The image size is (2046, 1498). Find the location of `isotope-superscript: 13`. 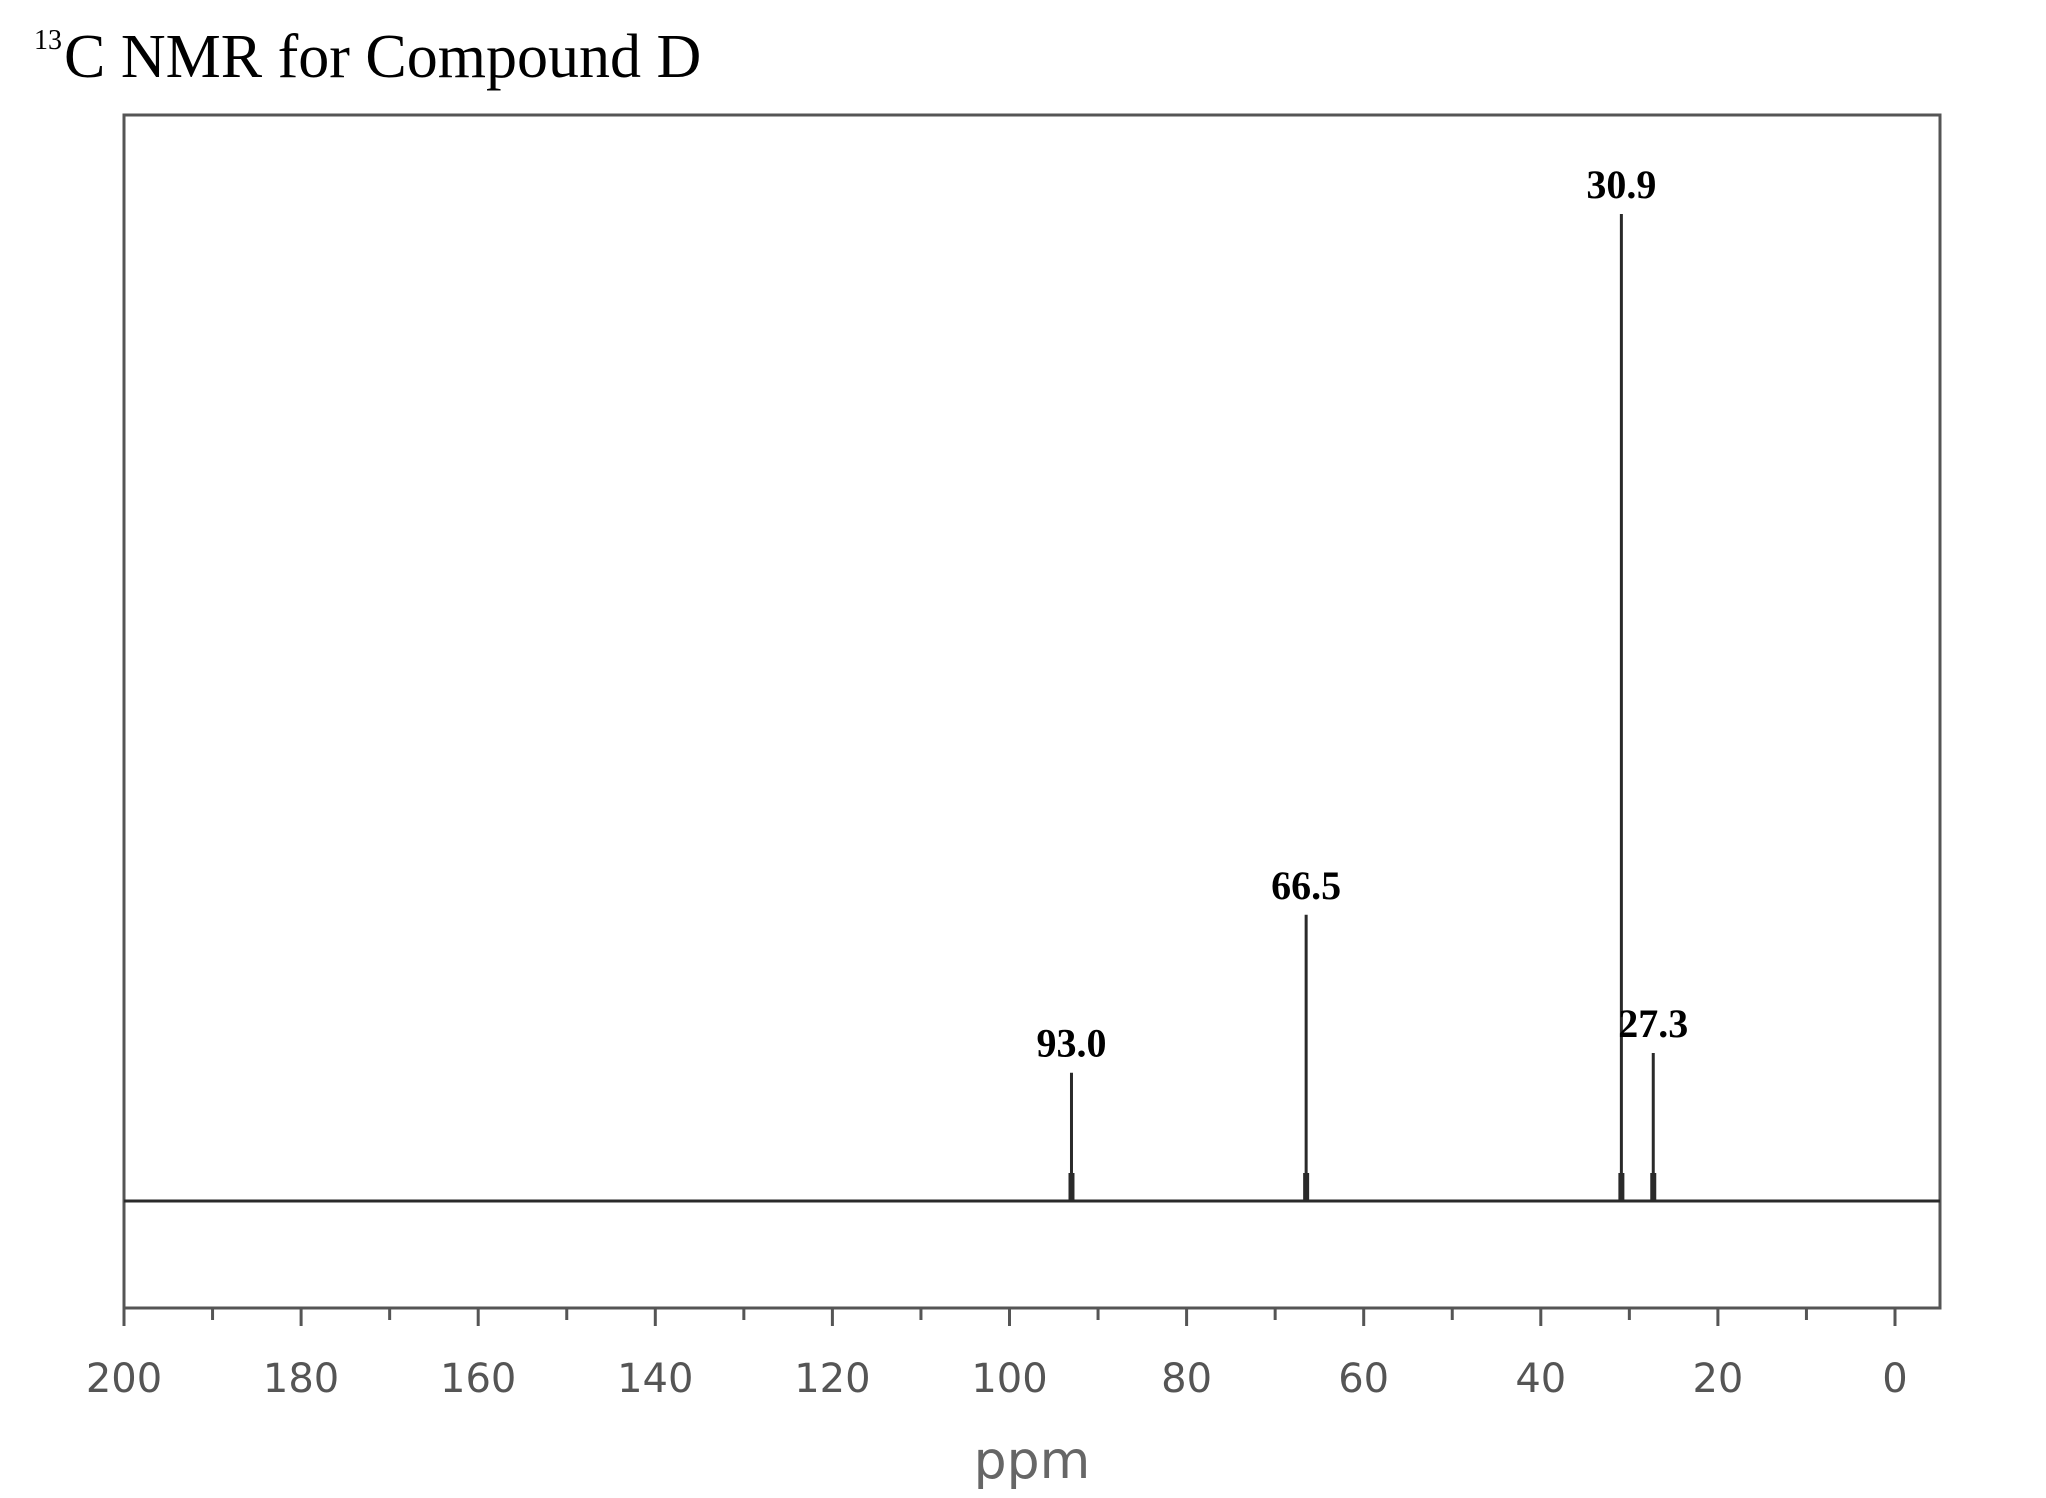

isotope-superscript: 13 is located at coordinates (48, 40).